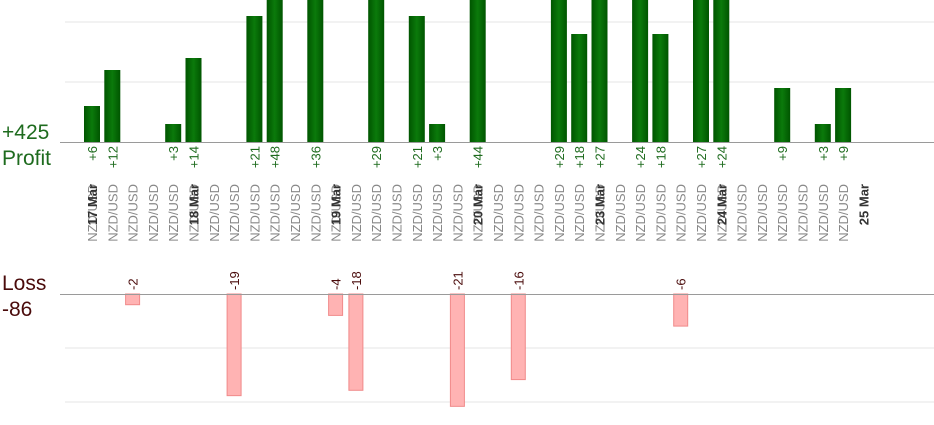  I want to click on profit-value-label: +14, so click(194, 157).